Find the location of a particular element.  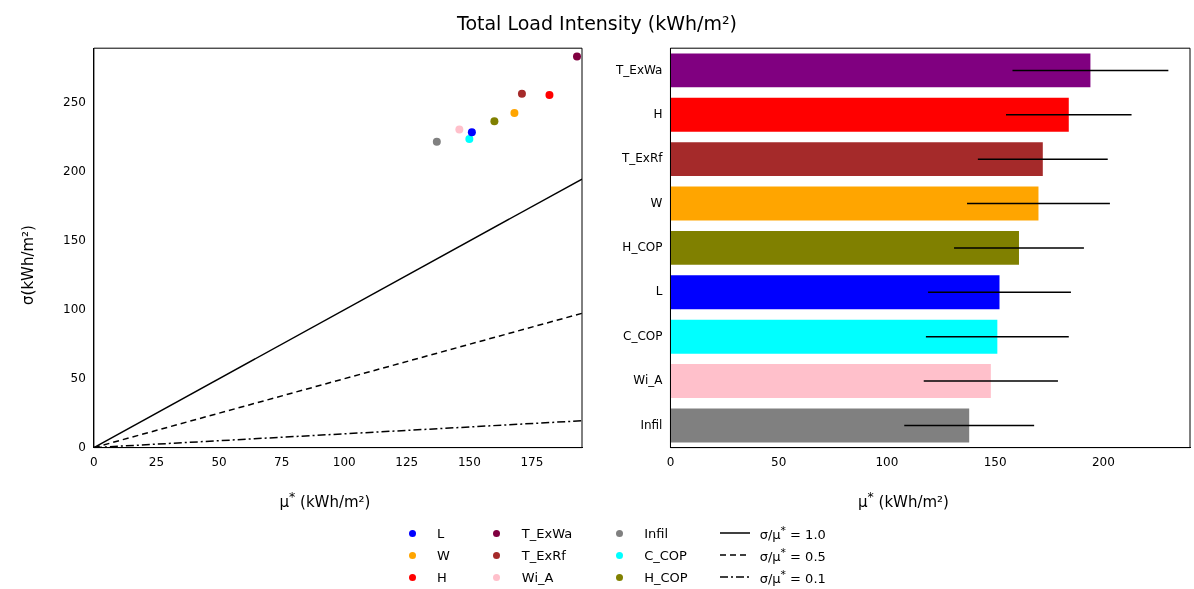

y-tick-label: 250 is located at coordinates (74, 102).